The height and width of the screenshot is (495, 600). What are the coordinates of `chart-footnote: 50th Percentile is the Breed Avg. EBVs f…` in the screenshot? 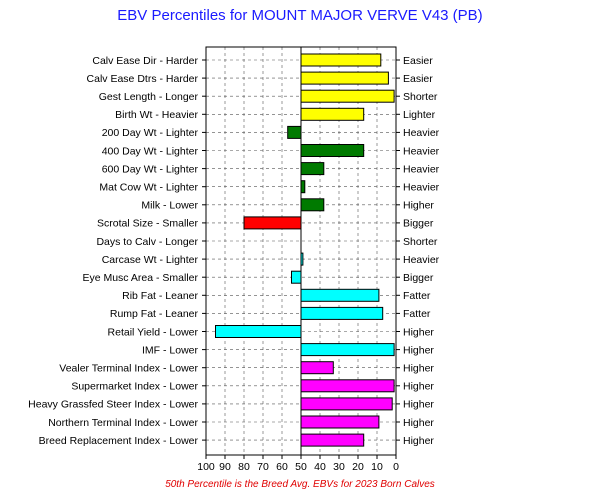 It's located at (300, 484).